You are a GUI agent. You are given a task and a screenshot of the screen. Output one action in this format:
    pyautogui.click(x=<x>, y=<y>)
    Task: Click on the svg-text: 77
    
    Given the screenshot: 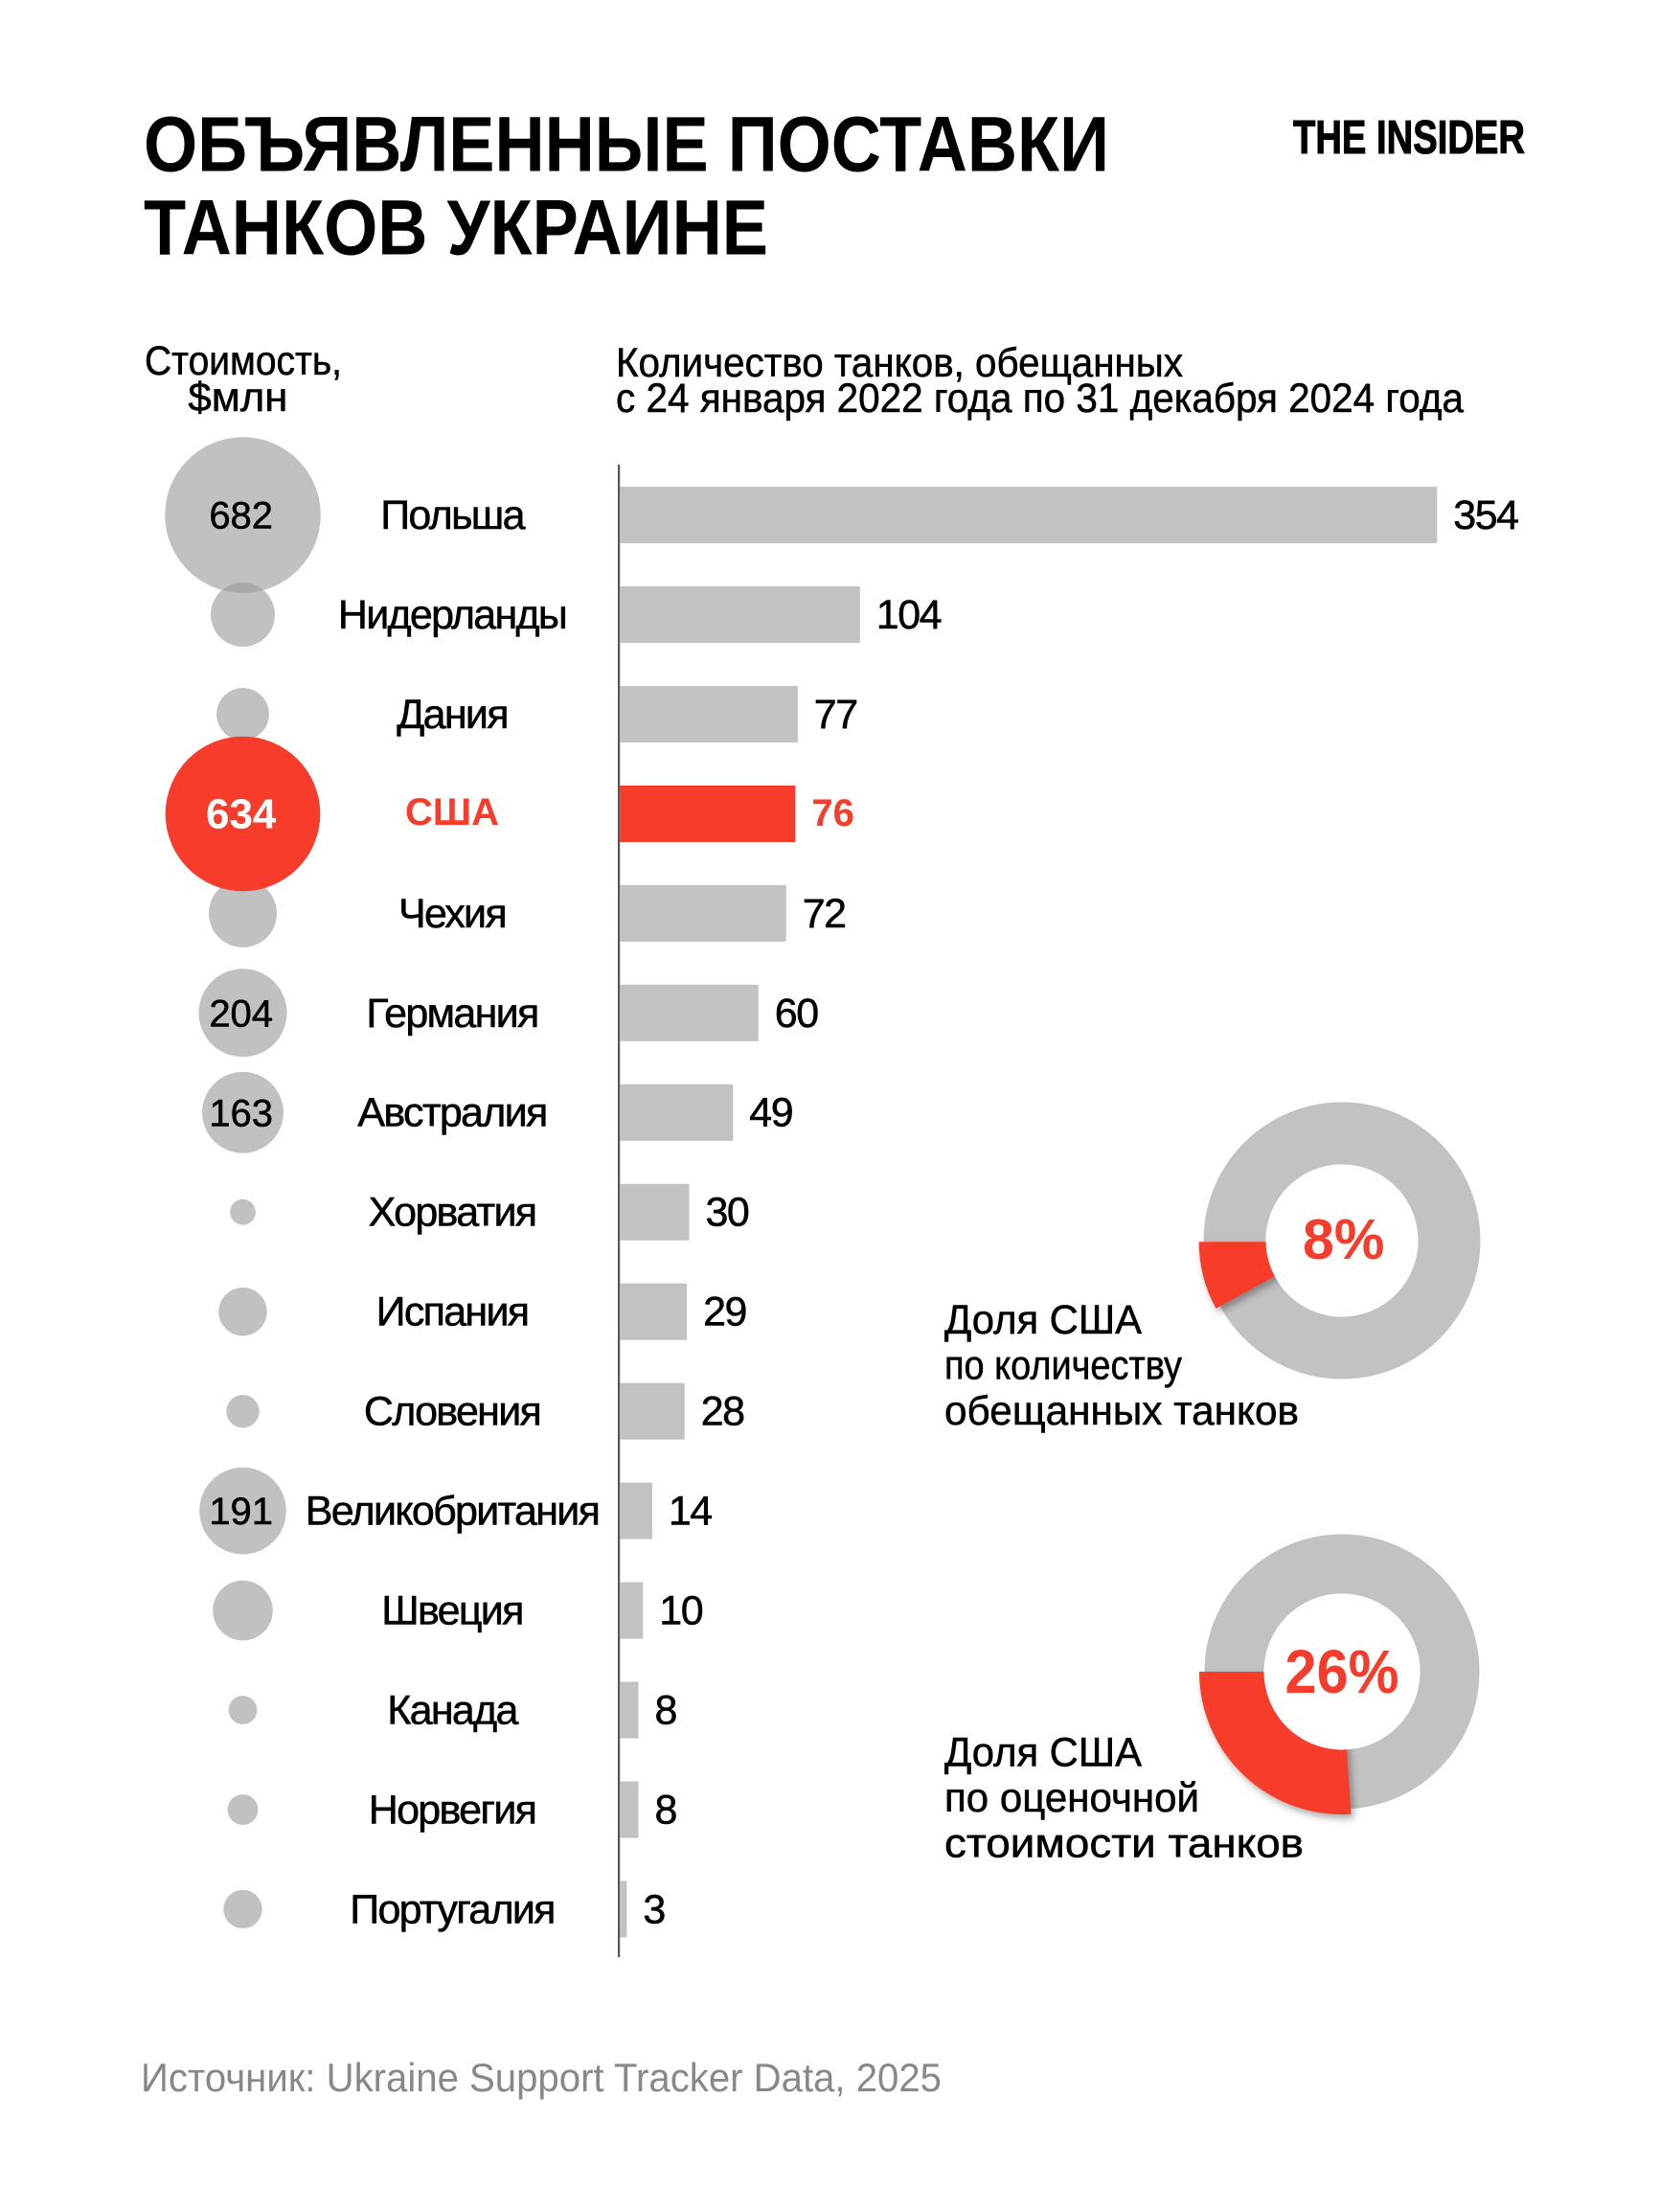 What is the action you would take?
    pyautogui.click(x=835, y=715)
    